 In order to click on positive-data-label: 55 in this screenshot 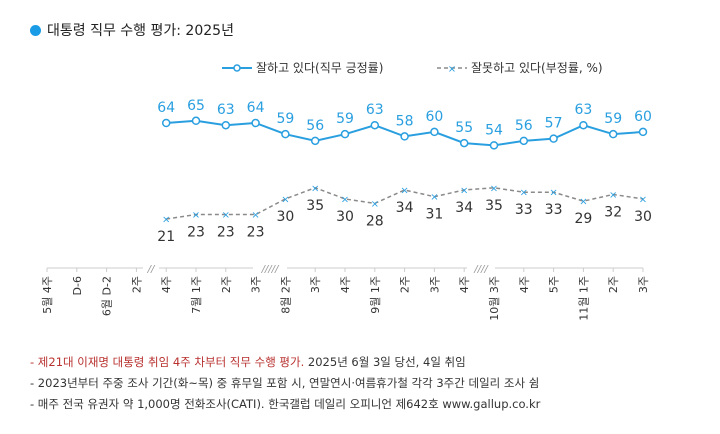, I will do `click(464, 128)`.